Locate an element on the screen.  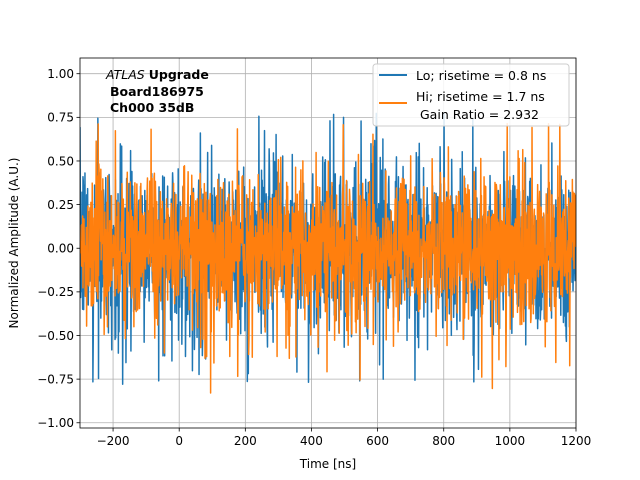
legend-box is located at coordinates (471, 95).